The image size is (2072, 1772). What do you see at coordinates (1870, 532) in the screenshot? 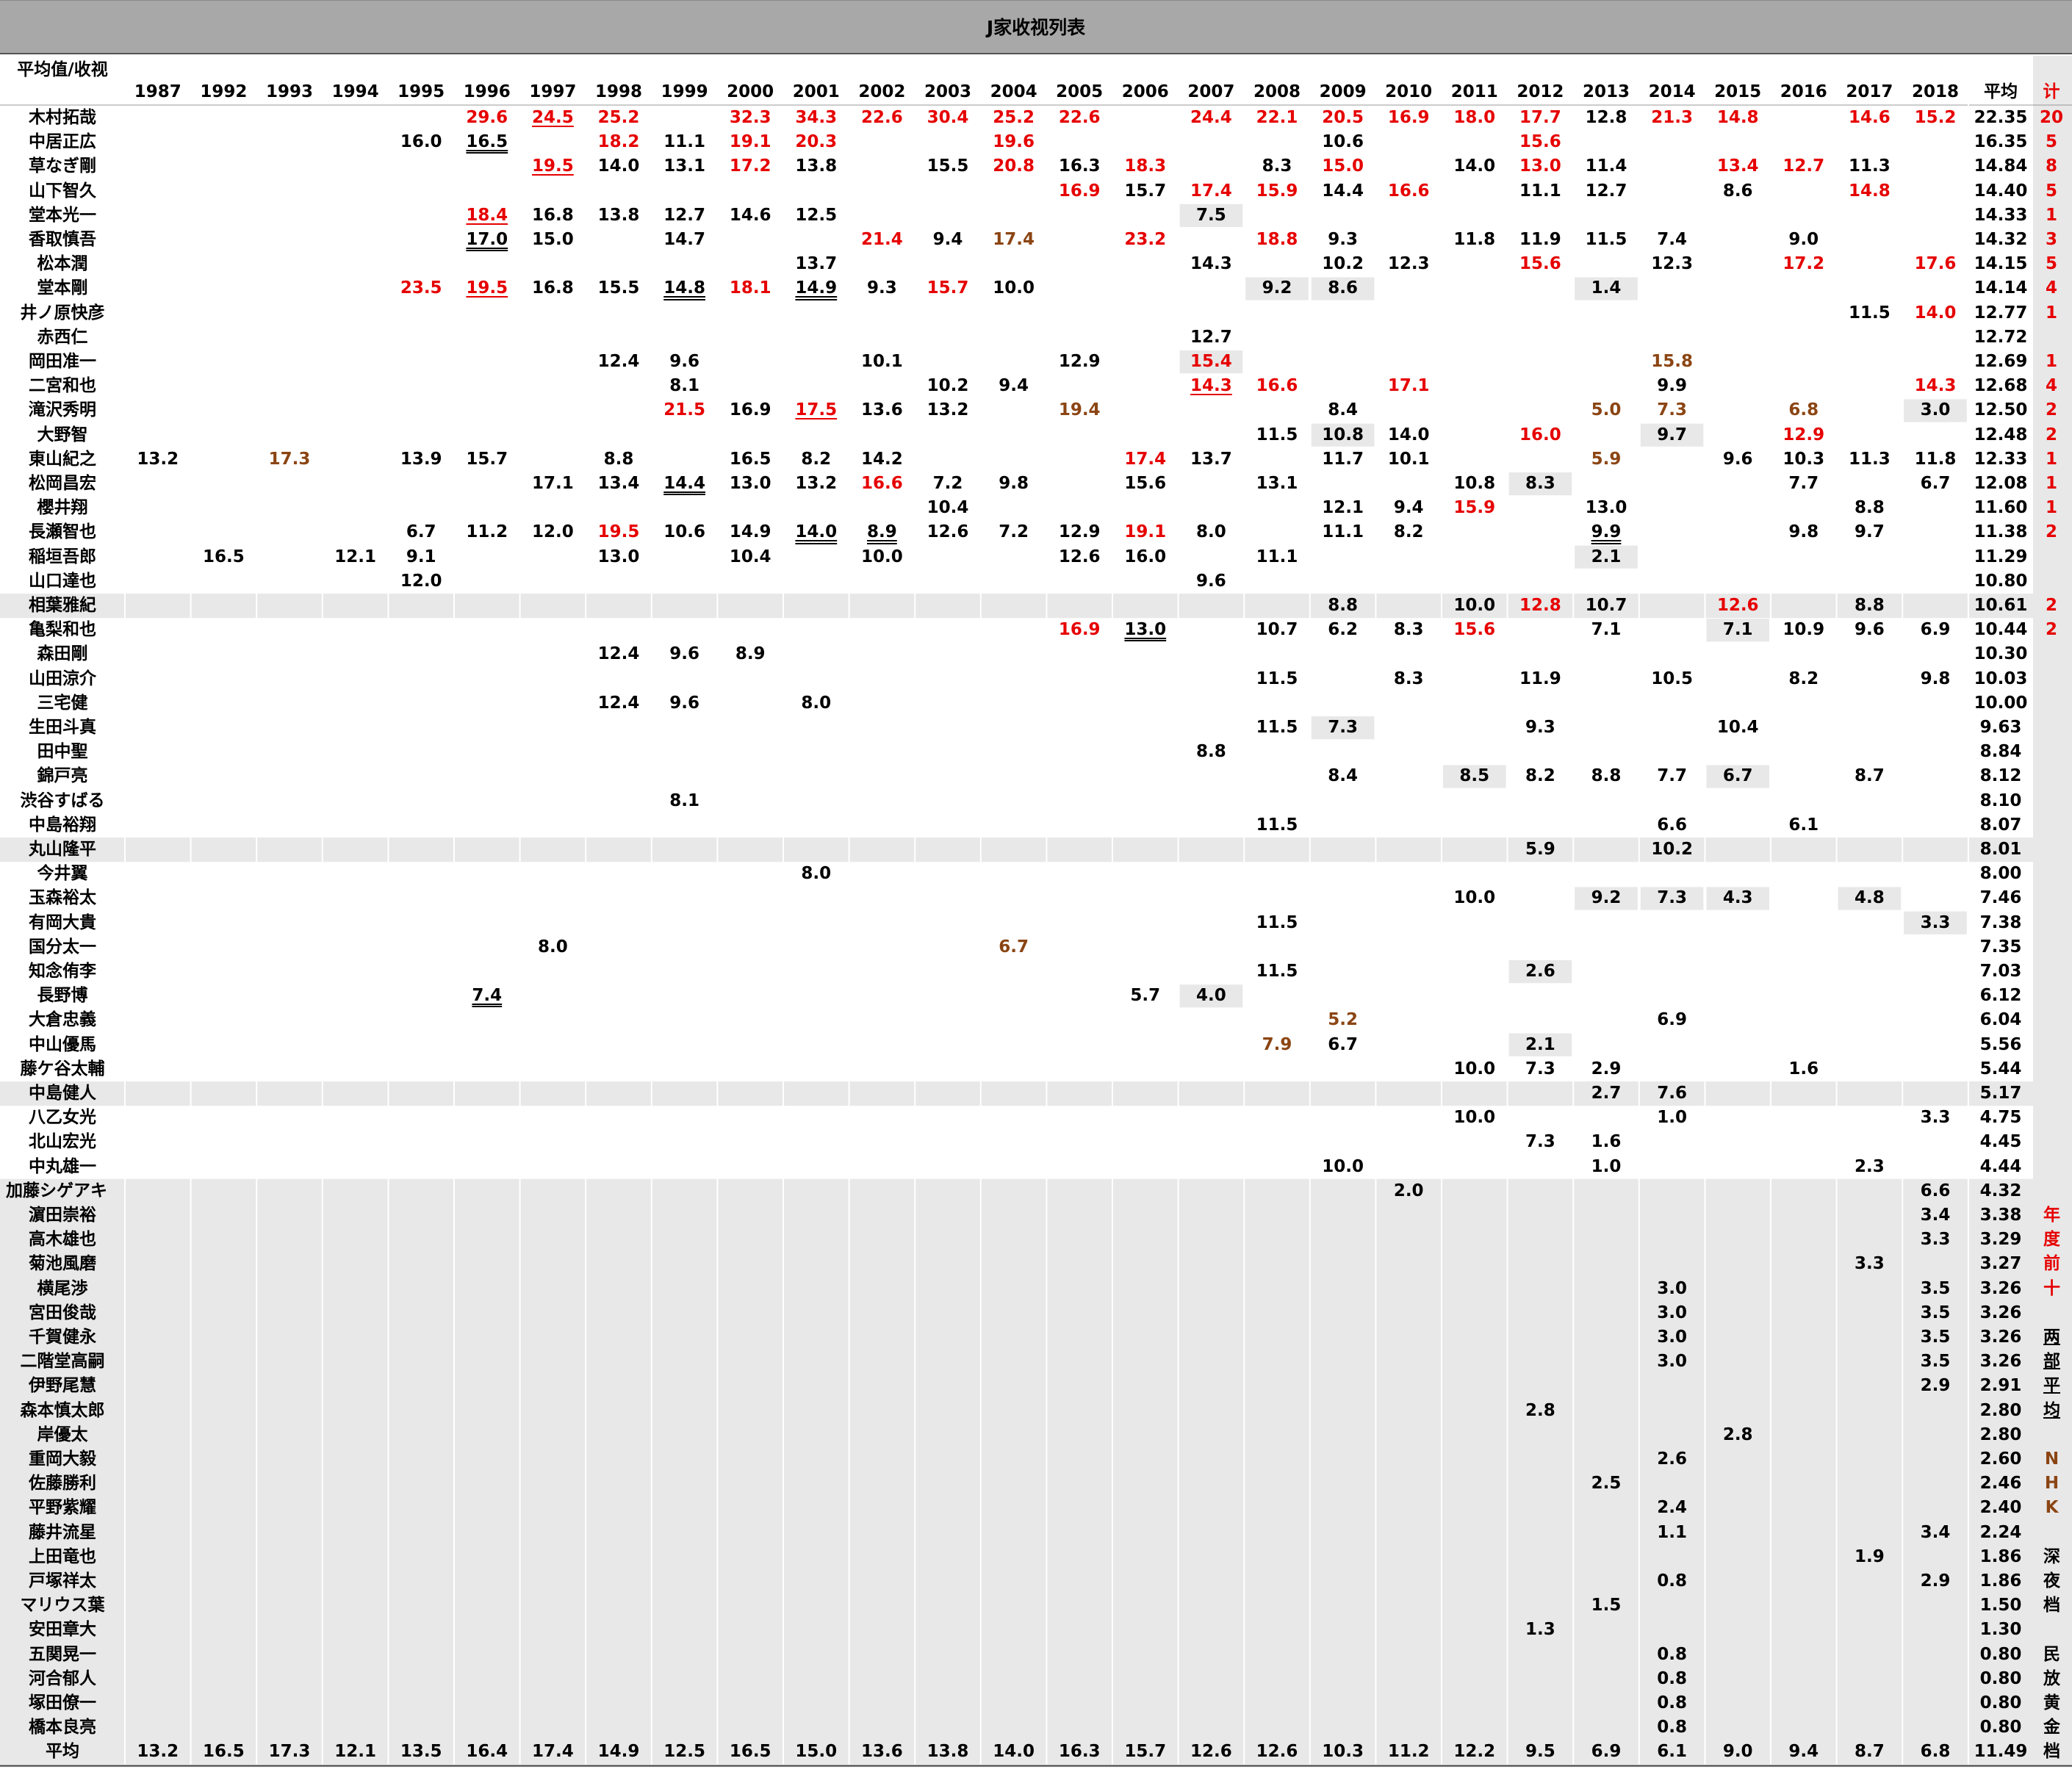
I see `rating-value: 9.7` at bounding box center [1870, 532].